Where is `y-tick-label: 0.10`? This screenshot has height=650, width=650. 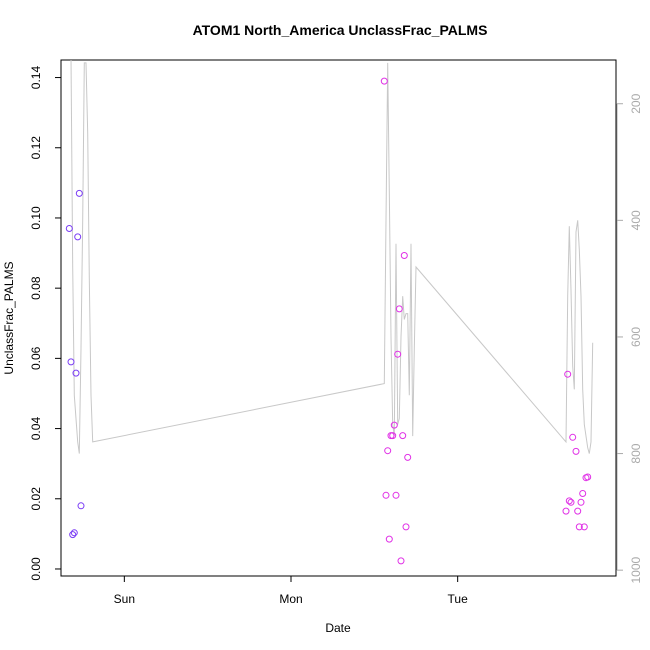
y-tick-label: 0.10 is located at coordinates (36, 218).